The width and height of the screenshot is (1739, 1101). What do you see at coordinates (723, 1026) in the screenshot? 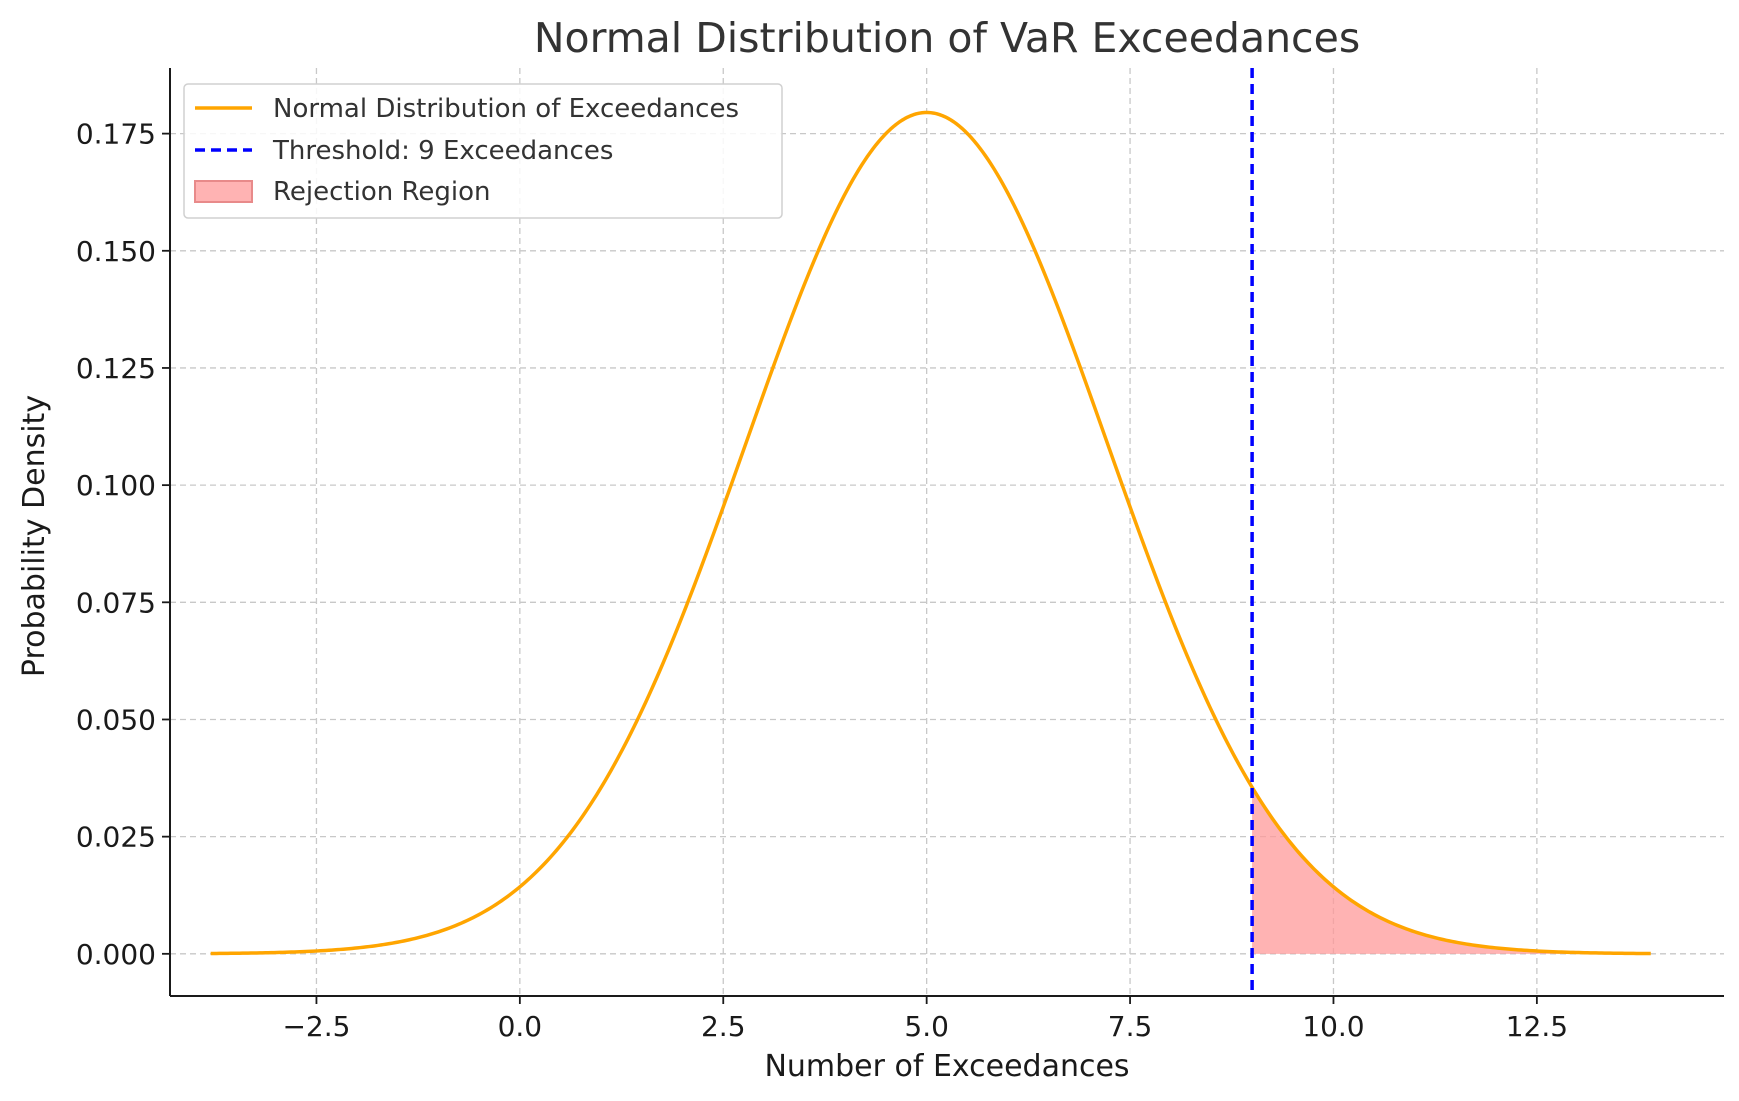
I see `x-tick-label: 2.5` at bounding box center [723, 1026].